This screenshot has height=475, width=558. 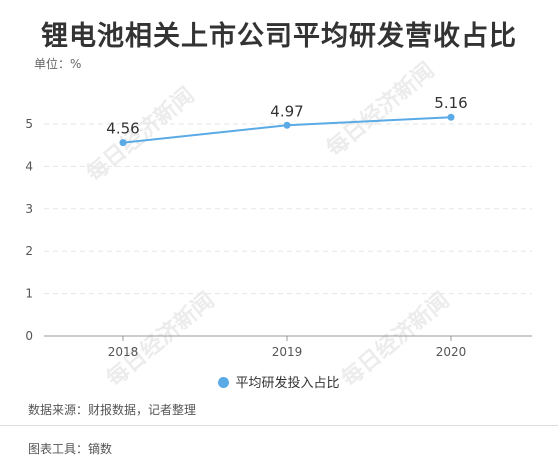 I want to click on legend: 平均研发投入占比, so click(x=279, y=381).